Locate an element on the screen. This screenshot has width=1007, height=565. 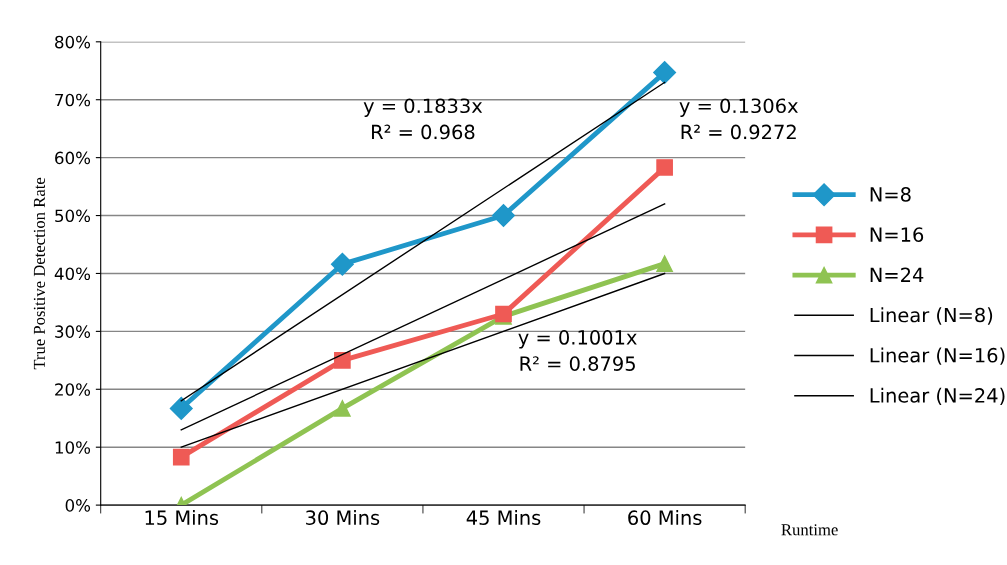
legend-label: N=24 is located at coordinates (897, 274).